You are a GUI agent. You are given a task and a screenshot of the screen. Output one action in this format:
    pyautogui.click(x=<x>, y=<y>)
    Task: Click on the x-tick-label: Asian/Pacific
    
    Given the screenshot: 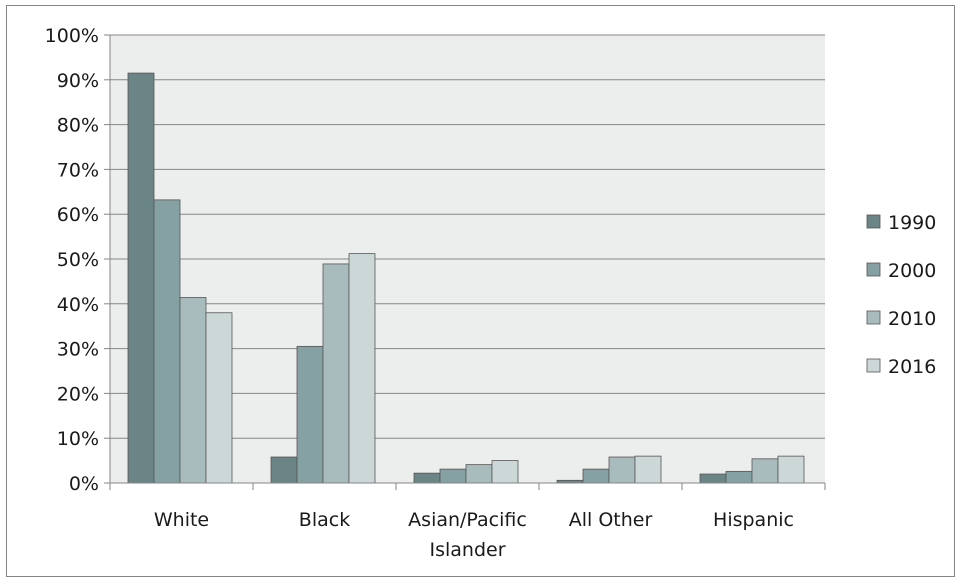 What is the action you would take?
    pyautogui.click(x=467, y=520)
    